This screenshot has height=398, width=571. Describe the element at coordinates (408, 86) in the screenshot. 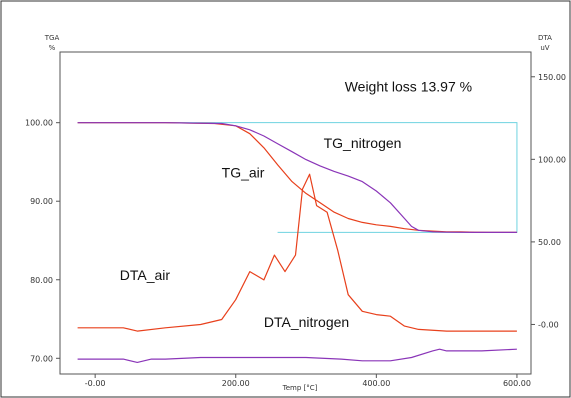

I see `annotation-0: Weight loss 13.97 %` at that location.